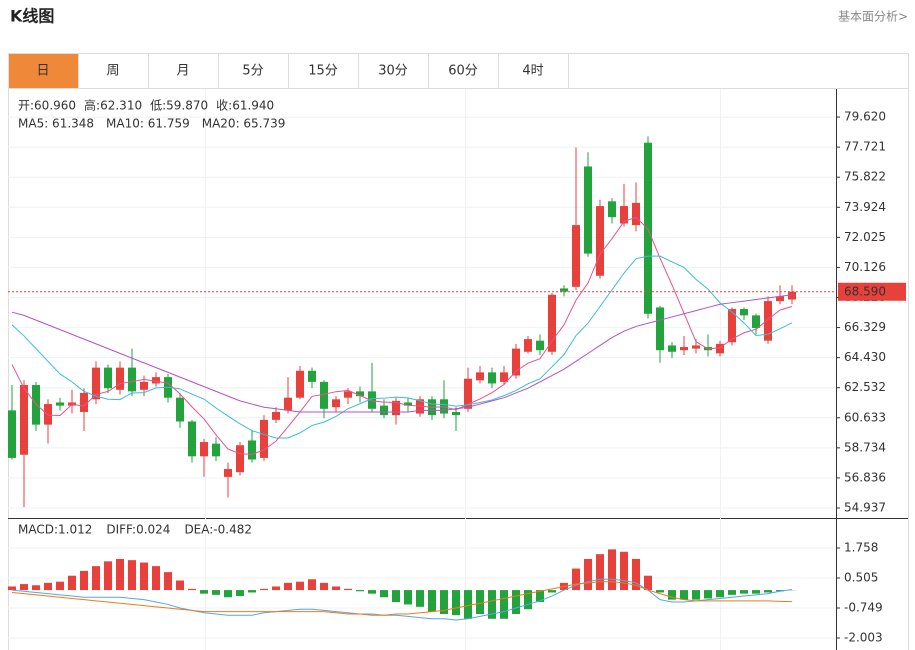 Image resolution: width=915 pixels, height=650 pixels. I want to click on info-value: 59.870, so click(187, 106).